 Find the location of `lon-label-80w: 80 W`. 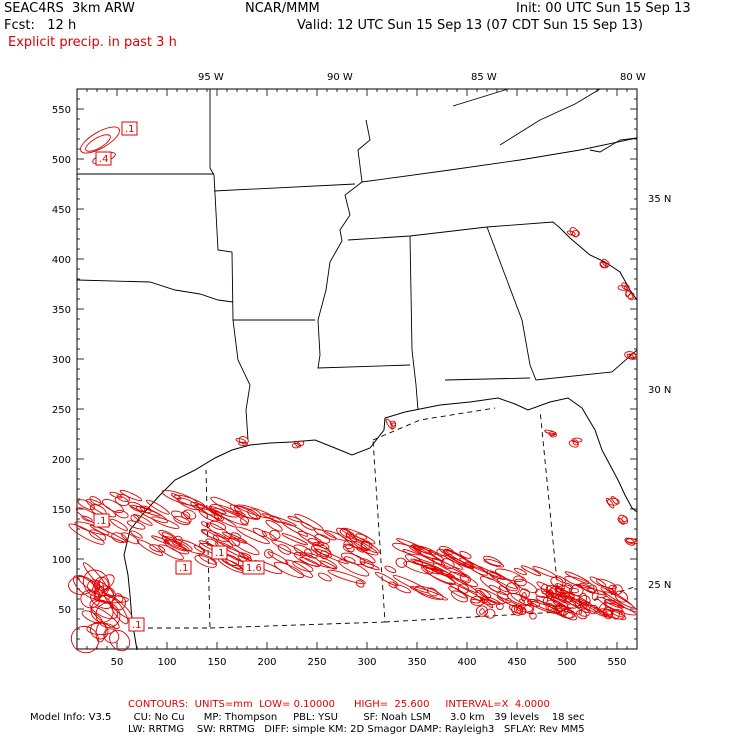

lon-label-80w: 80 W is located at coordinates (633, 77).